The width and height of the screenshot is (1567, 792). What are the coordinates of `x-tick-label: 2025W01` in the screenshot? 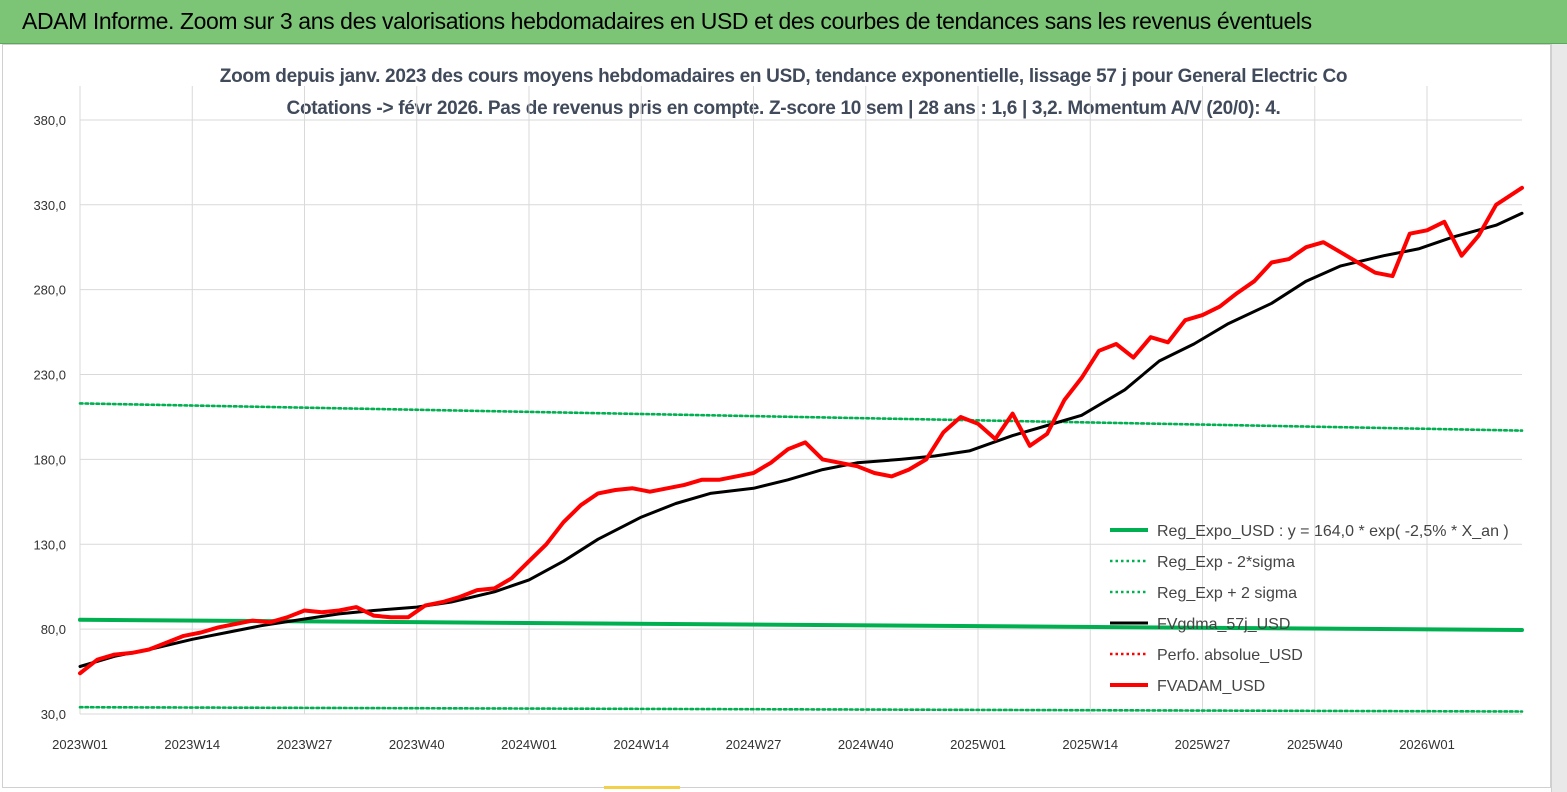 It's located at (978, 744).